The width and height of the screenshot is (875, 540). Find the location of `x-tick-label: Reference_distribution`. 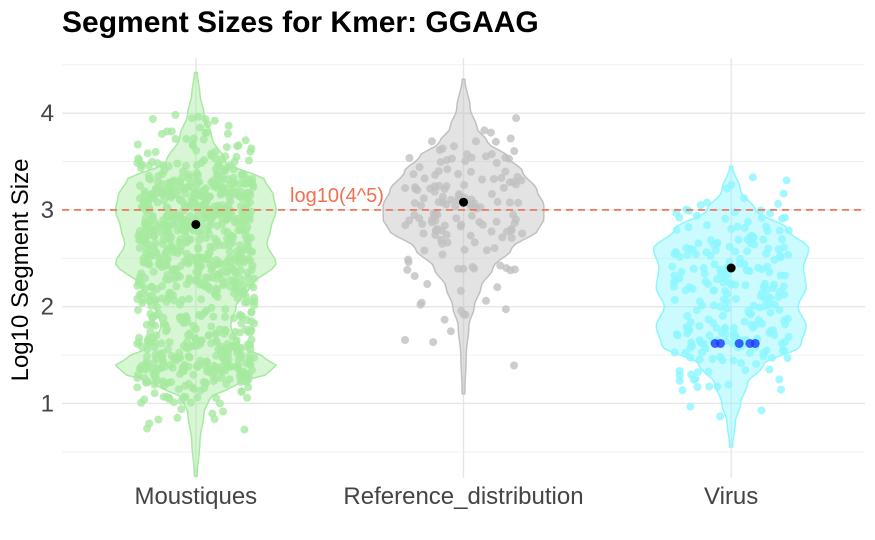

x-tick-label: Reference_distribution is located at coordinates (463, 496).